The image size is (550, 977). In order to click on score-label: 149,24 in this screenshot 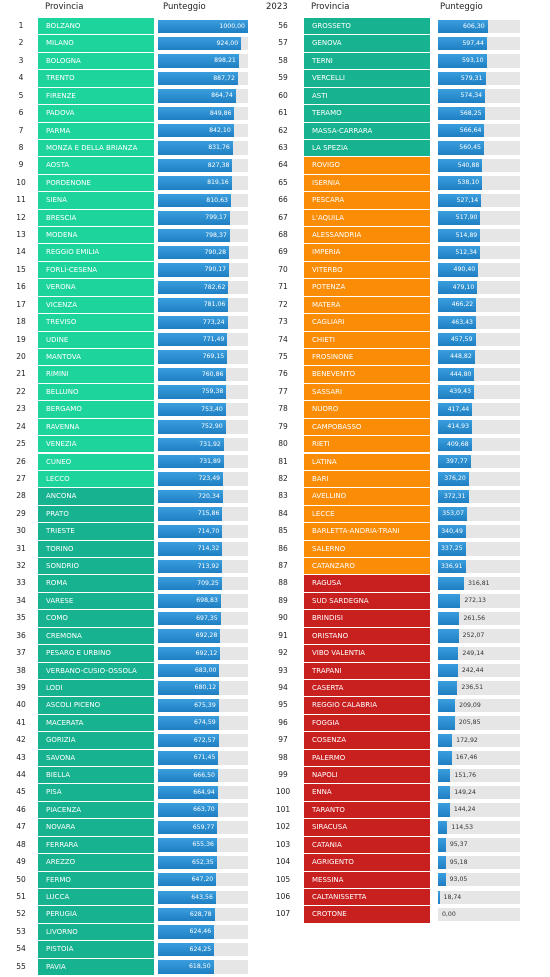, I will do `click(465, 792)`.